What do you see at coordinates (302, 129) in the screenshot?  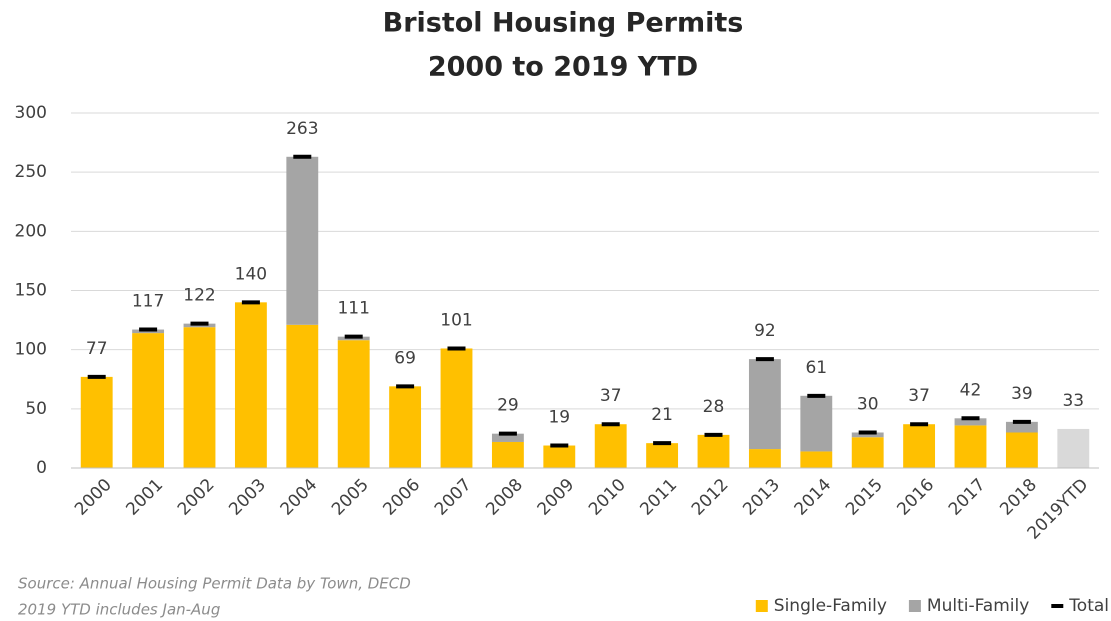 I see `data-label: 263` at bounding box center [302, 129].